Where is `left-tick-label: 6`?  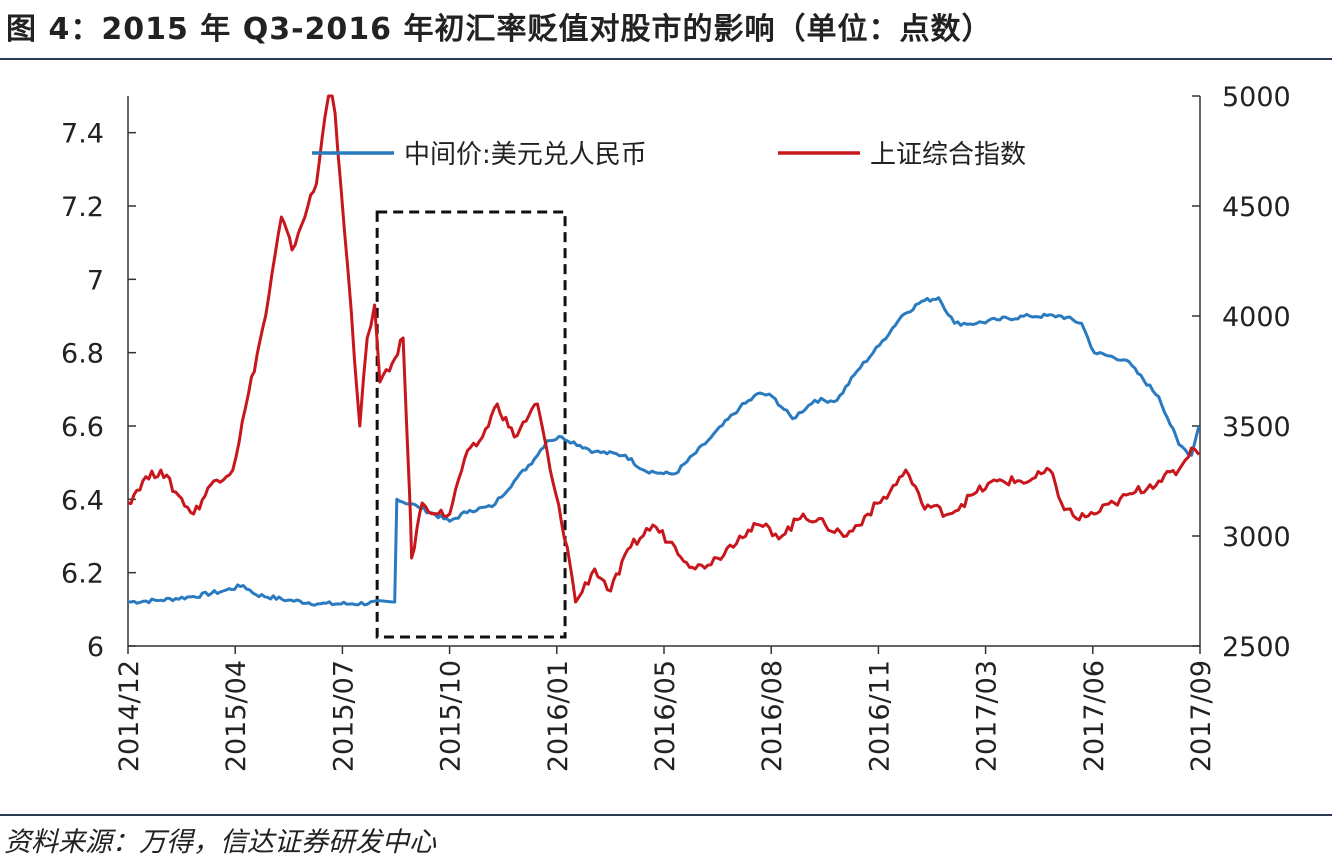 left-tick-label: 6 is located at coordinates (95, 647).